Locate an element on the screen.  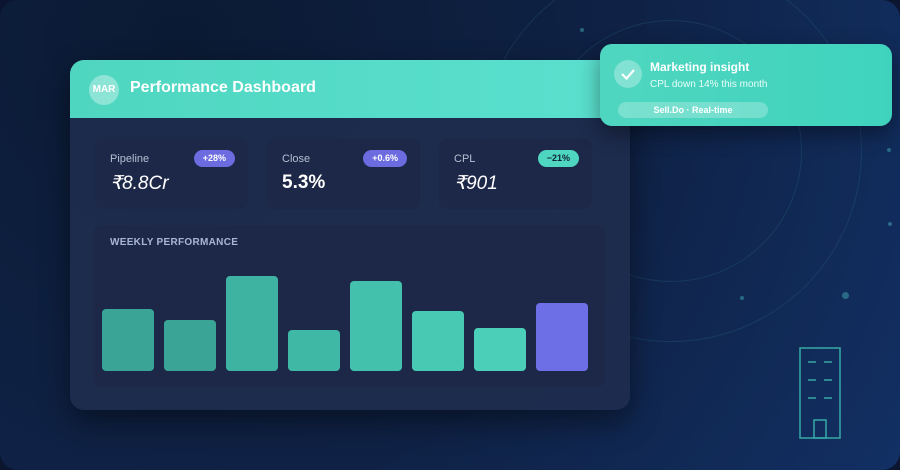
chart-title: WEEKLY PERFORMANCE is located at coordinates (174, 242).